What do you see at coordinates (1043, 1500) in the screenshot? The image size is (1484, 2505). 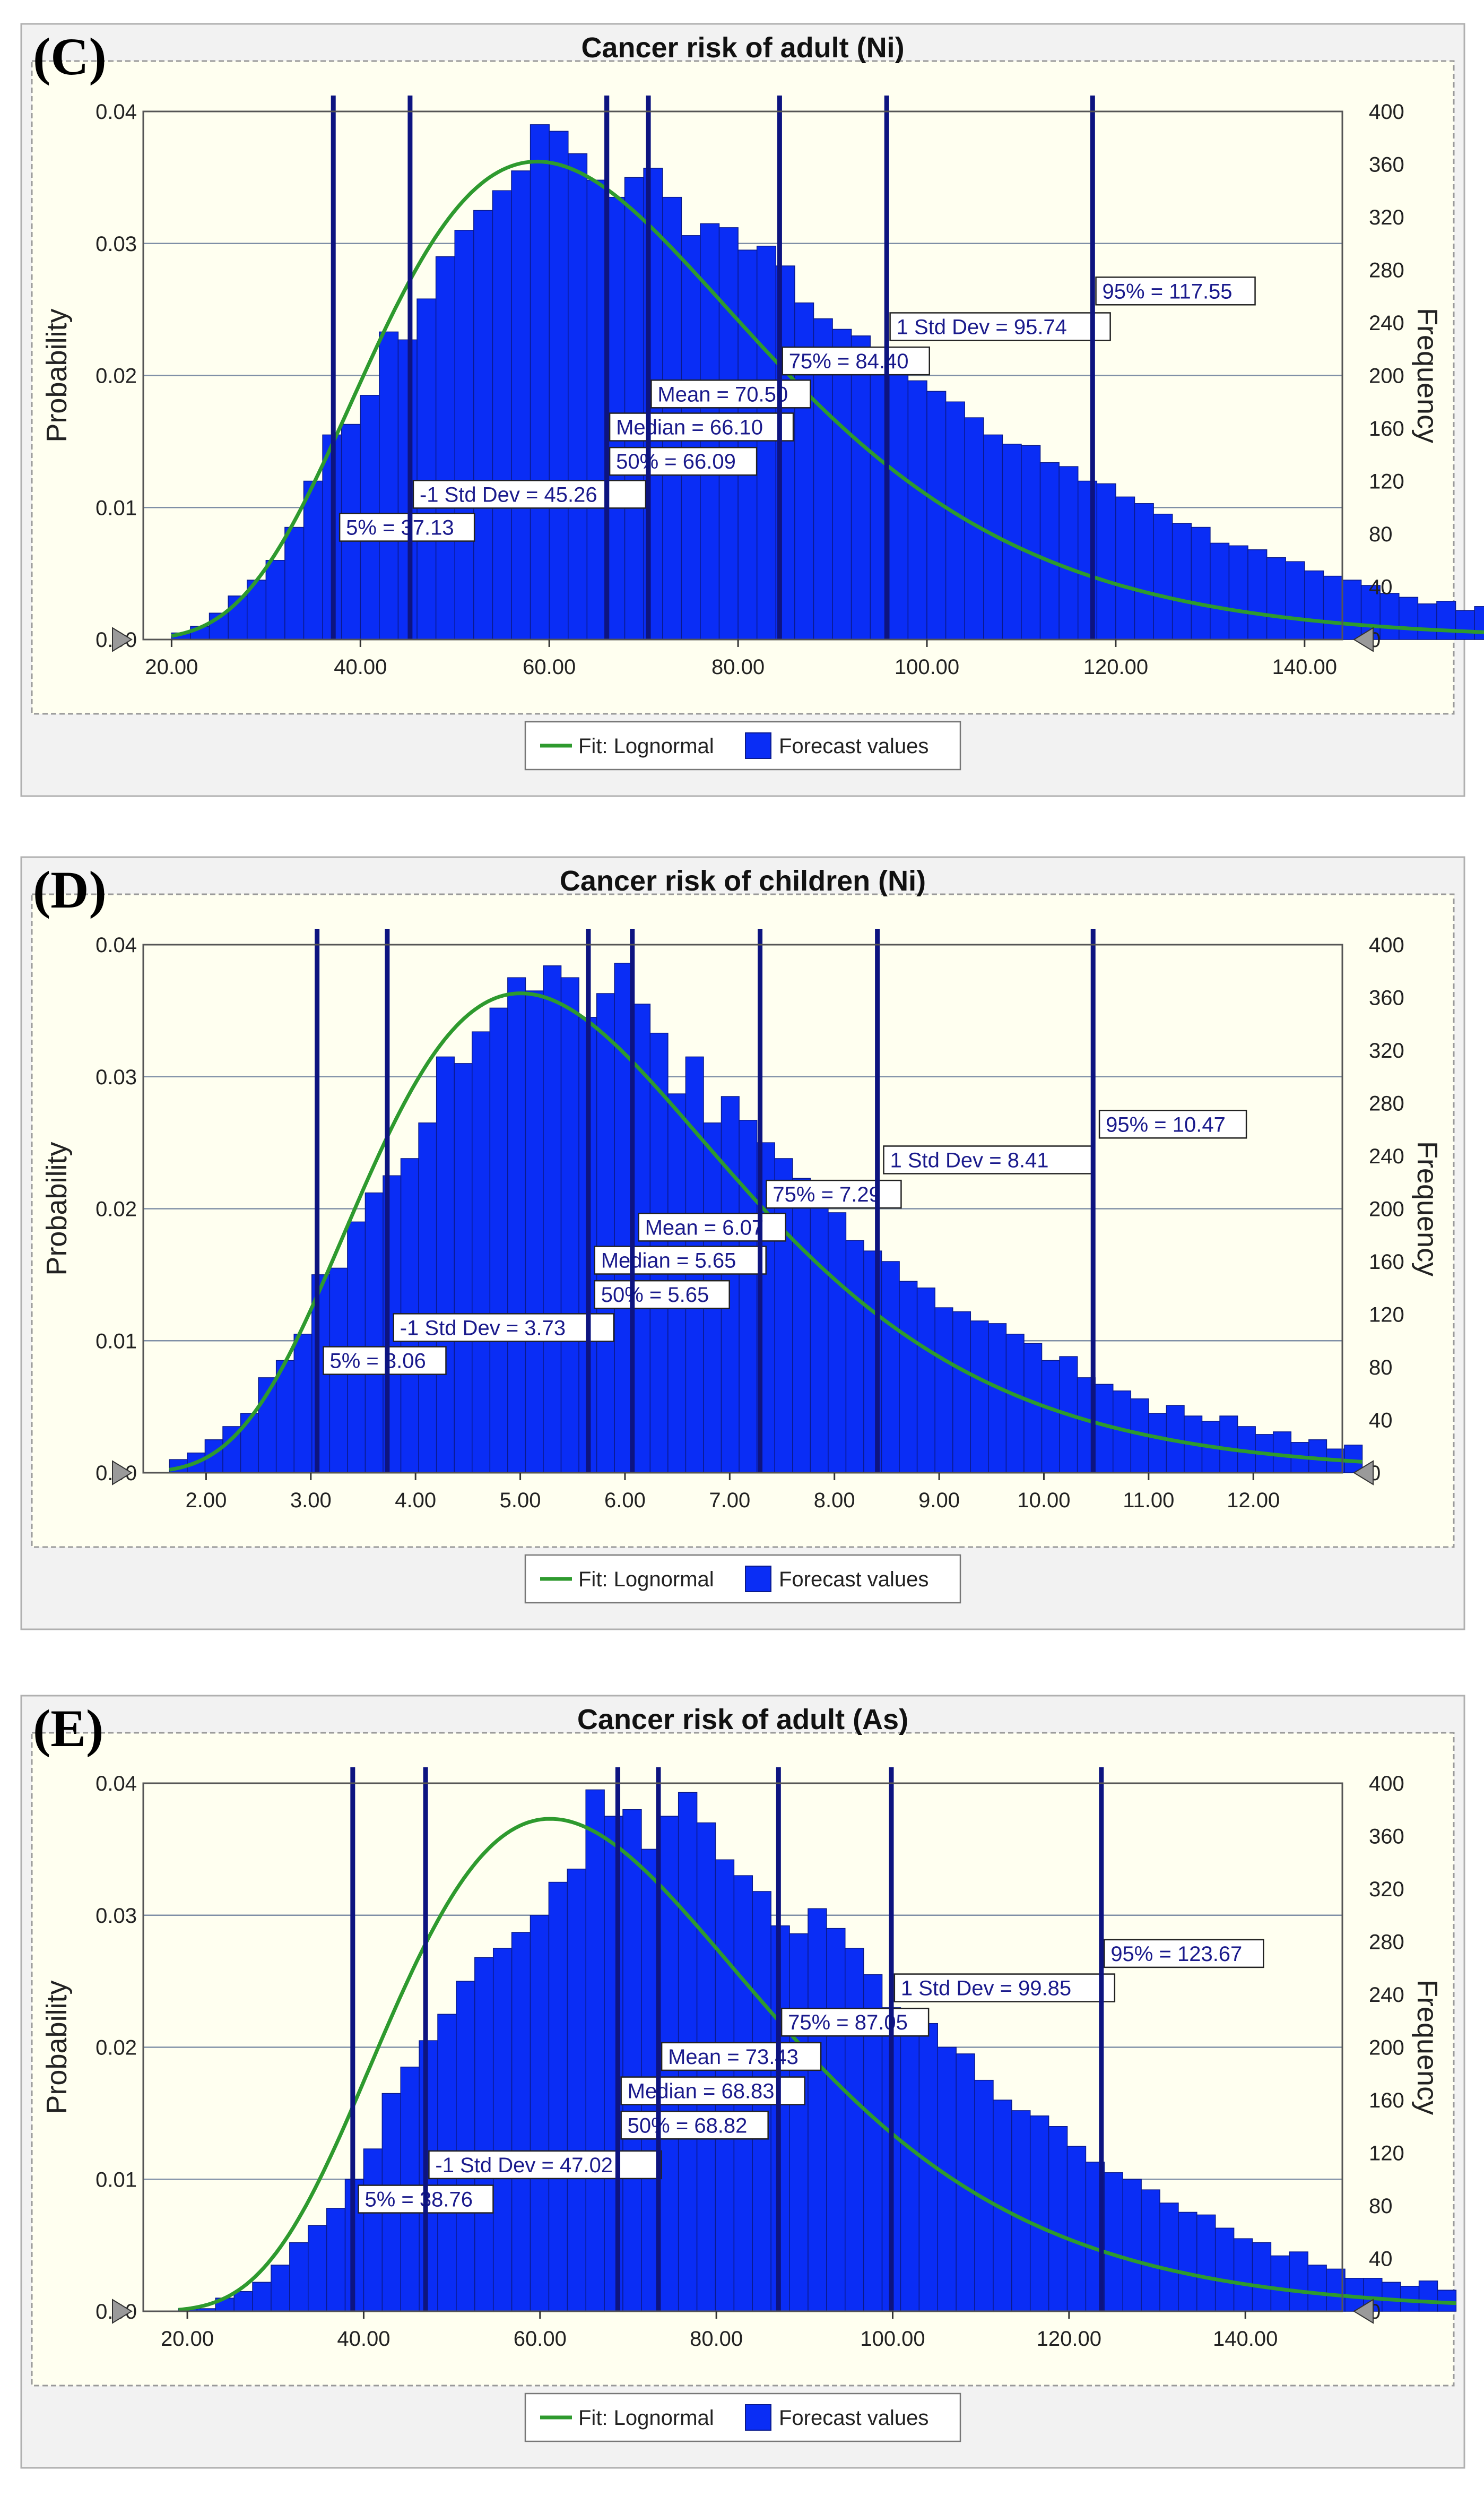 I see `x-tick-label: 10.00` at bounding box center [1043, 1500].